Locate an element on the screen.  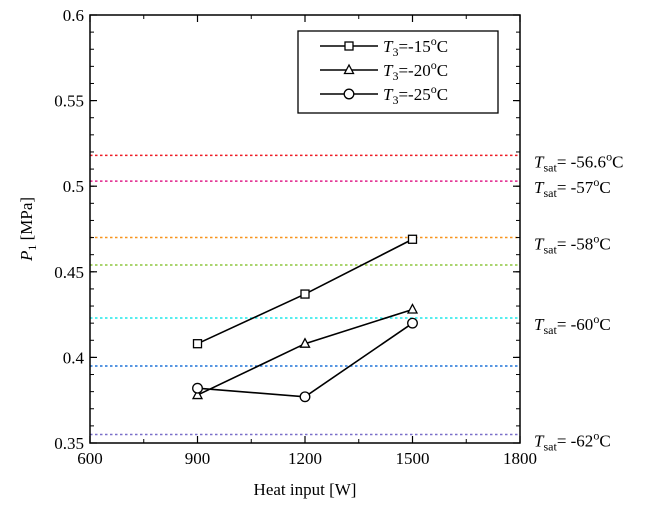
legend-label: T3=-15oC is located at coordinates (415, 46).